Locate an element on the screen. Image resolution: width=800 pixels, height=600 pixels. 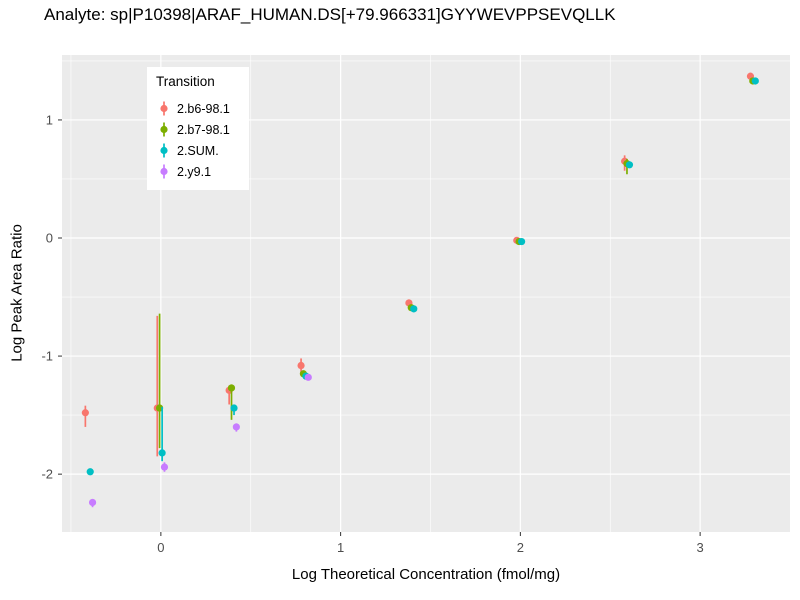
legend-title: Transition is located at coordinates (185, 81).